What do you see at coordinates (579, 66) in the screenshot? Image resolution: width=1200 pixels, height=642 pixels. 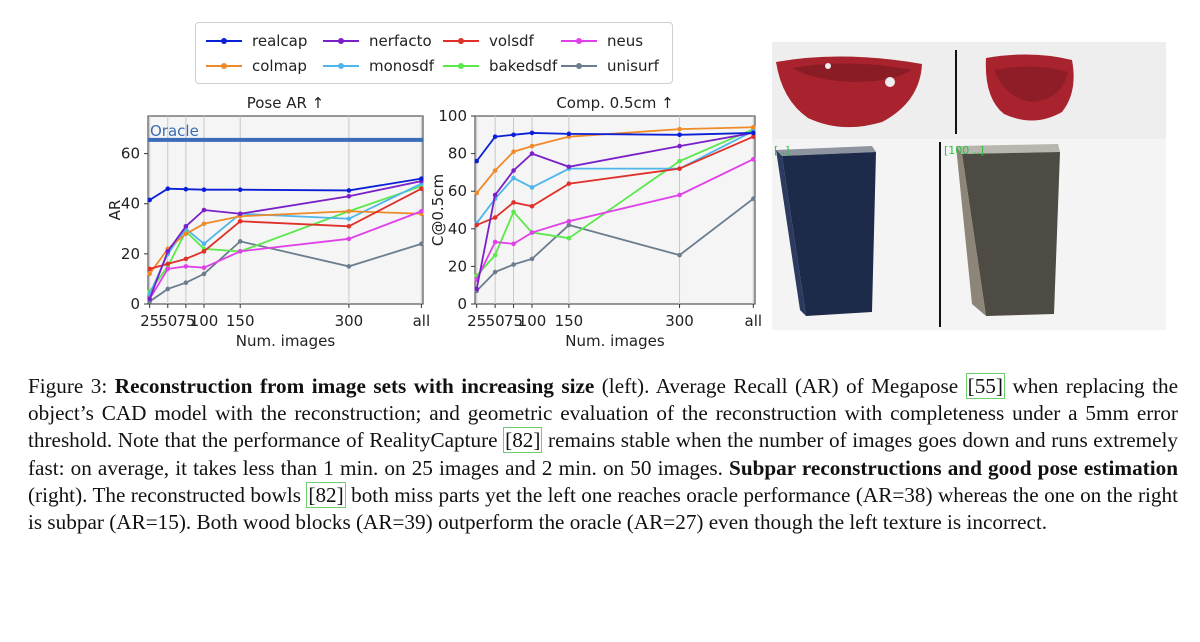 I see `legend-swatch-unisurf` at bounding box center [579, 66].